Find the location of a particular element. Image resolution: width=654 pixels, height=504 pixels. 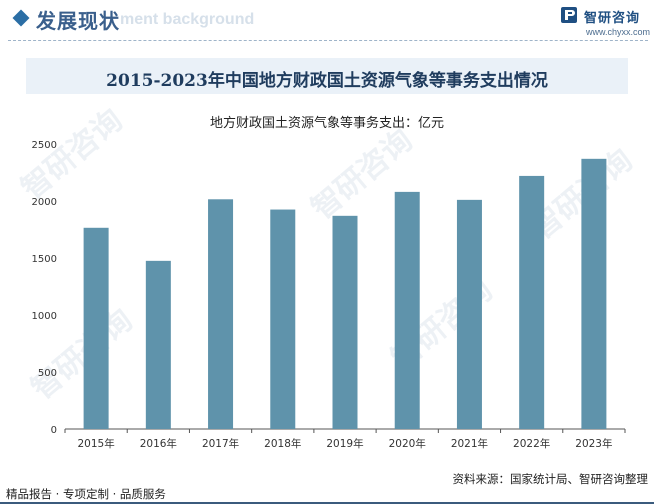

x-tick-label: 2020年 is located at coordinates (407, 443).